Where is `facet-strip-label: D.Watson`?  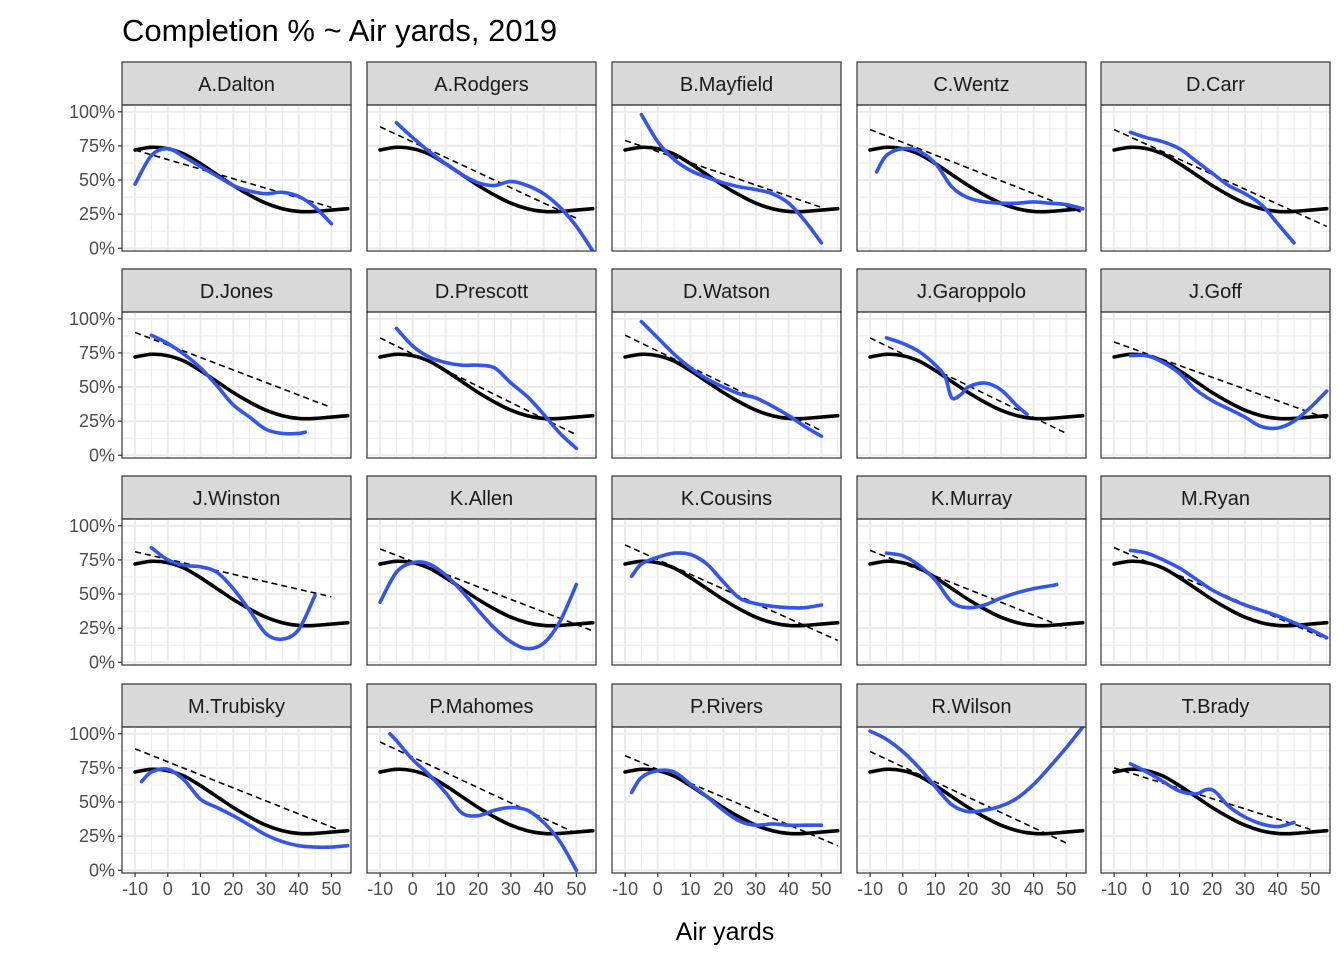 facet-strip-label: D.Watson is located at coordinates (726, 292).